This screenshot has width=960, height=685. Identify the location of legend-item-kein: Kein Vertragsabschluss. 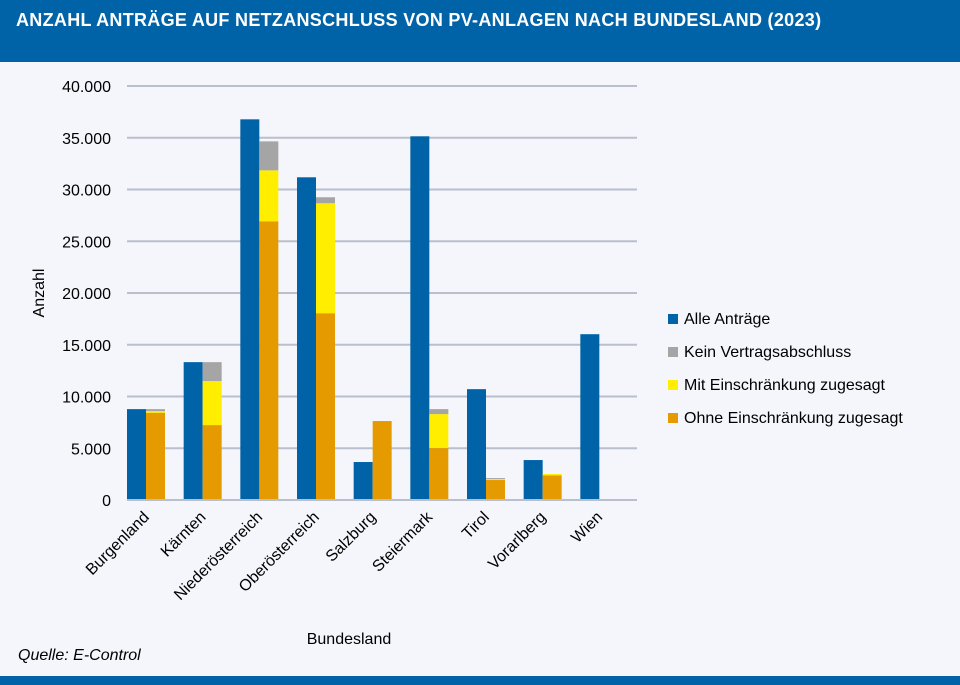
(759, 353).